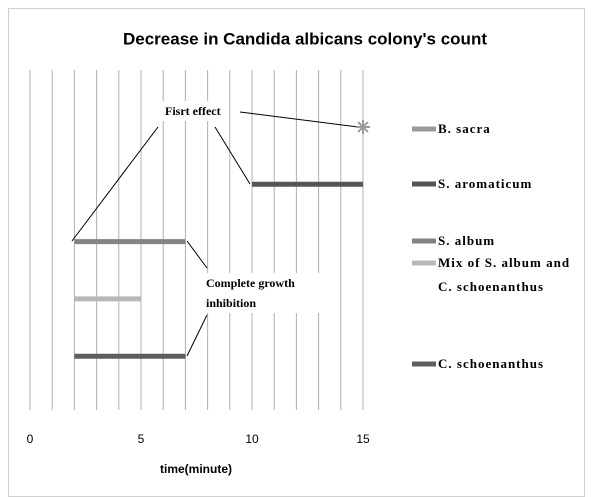 The width and height of the screenshot is (593, 497). What do you see at coordinates (485, 183) in the screenshot?
I see `legend-label: S. aromaticum` at bounding box center [485, 183].